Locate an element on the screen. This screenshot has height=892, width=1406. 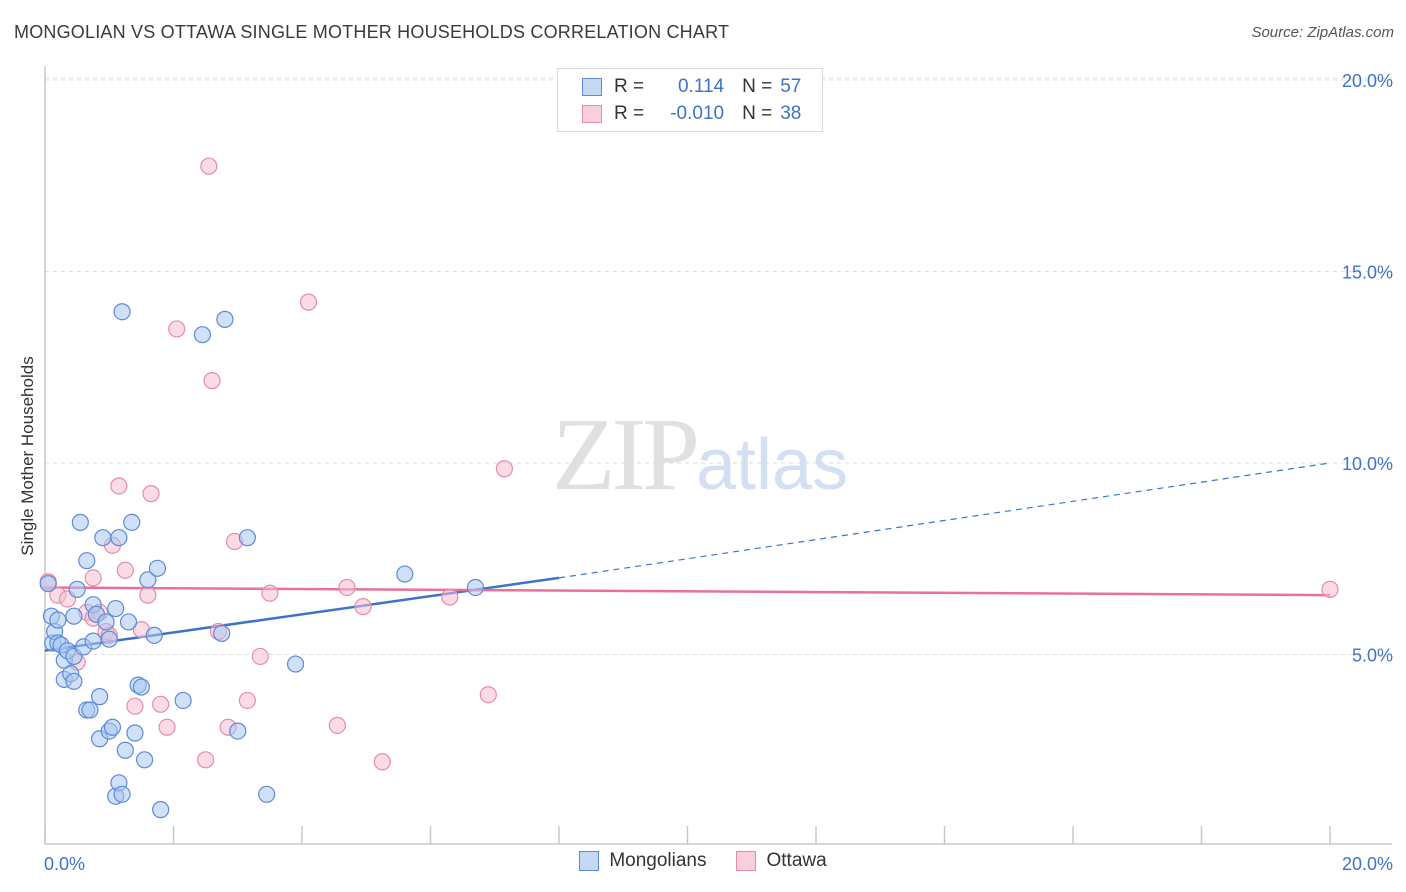
watermark: ZIPatlas is located at coordinates (700, 454).